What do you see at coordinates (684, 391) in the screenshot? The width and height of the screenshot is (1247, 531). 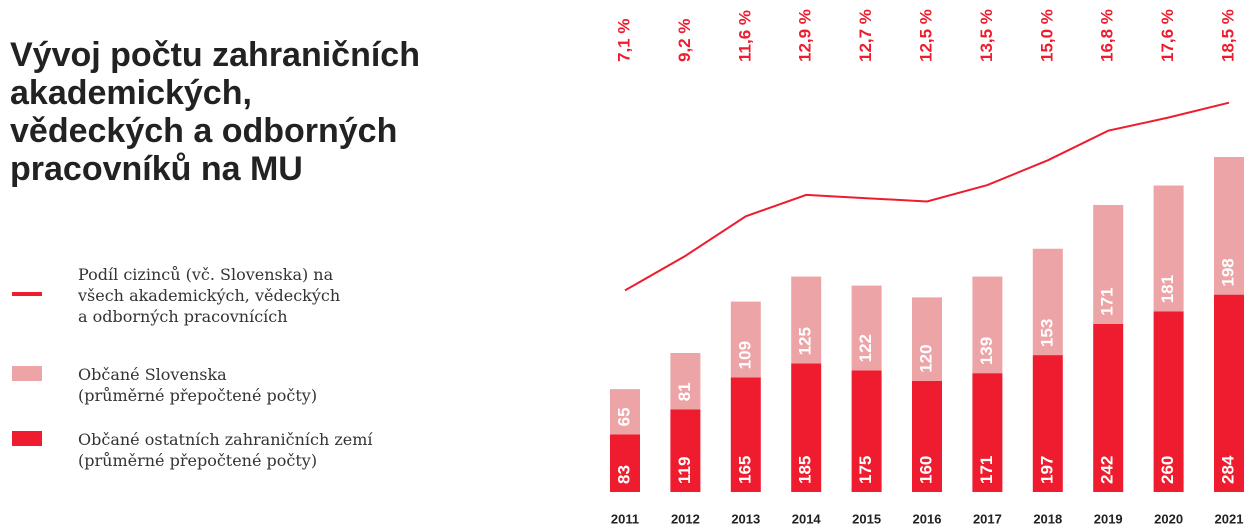 I see `bar-value-label: 81` at bounding box center [684, 391].